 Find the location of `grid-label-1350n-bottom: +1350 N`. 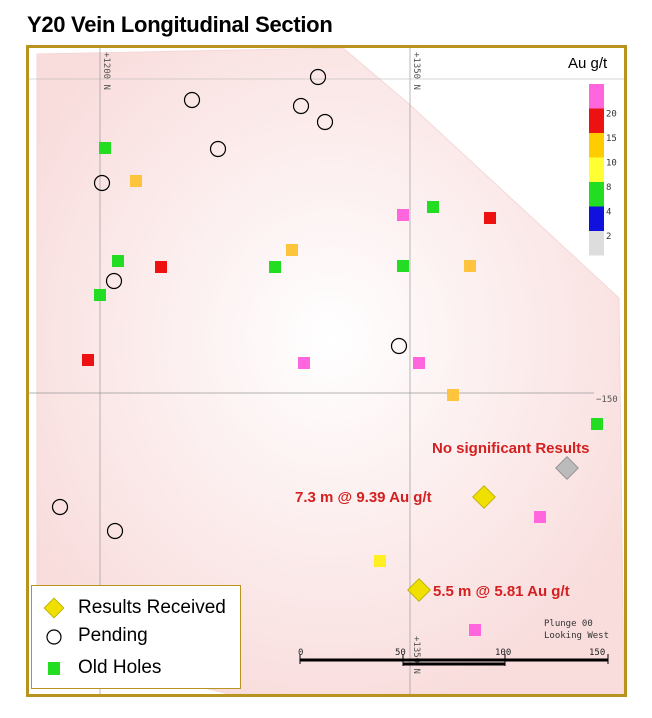

grid-label-1350n-bottom: +1350 N is located at coordinates (416, 655).